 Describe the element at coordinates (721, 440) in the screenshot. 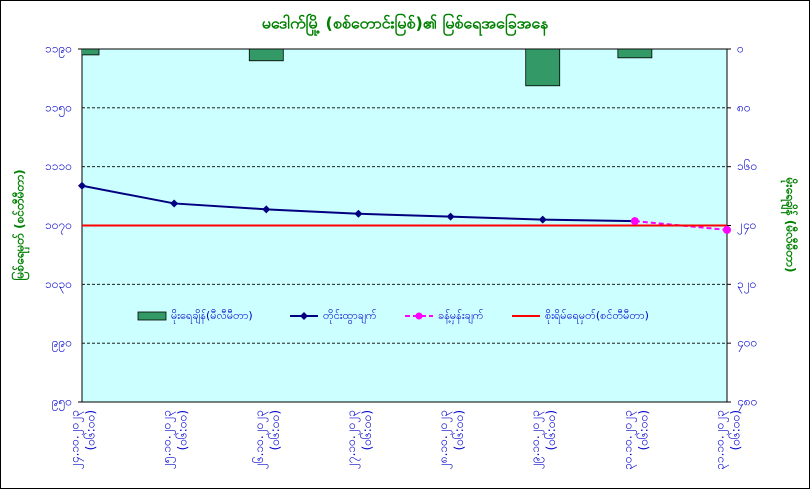

I see `x-tick-label: ၃၁.၁၀.၂၀၂၃` at that location.